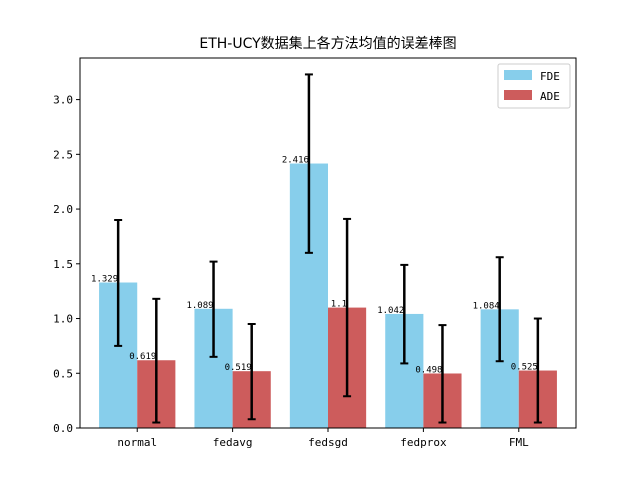 This screenshot has height=480, width=640. I want to click on data-label-fde-FML: 1.084, so click(486, 306).